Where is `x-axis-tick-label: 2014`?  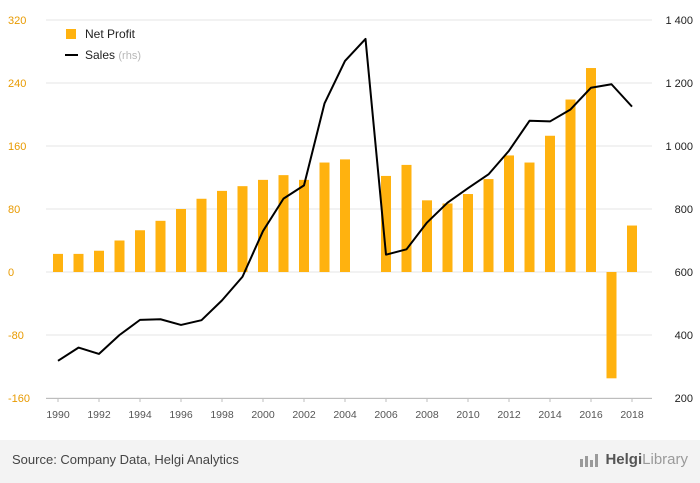
x-axis-tick-label: 2014 is located at coordinates (550, 415).